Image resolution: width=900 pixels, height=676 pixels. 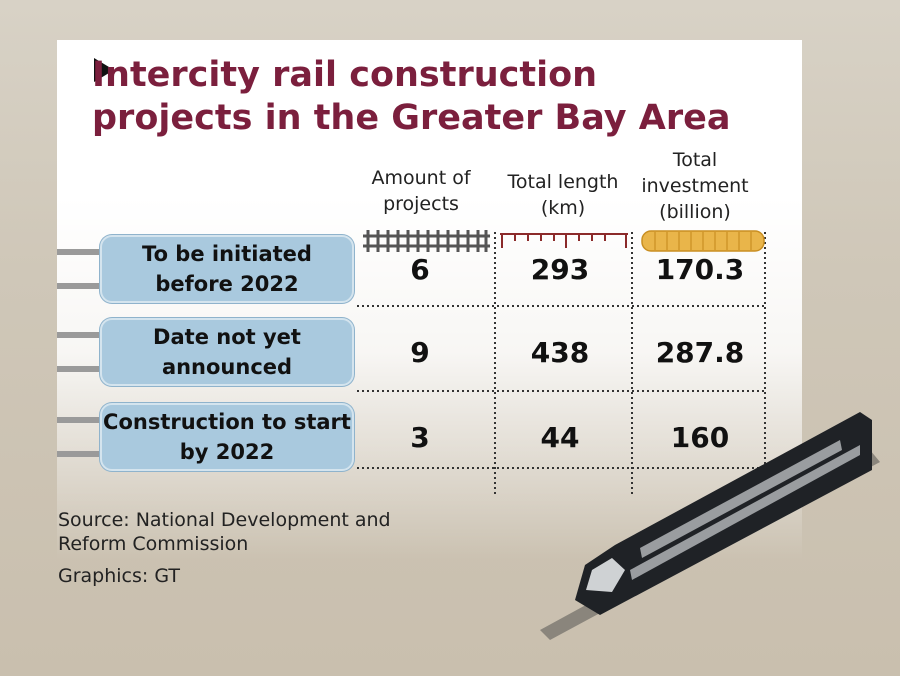 What do you see at coordinates (710, 526) in the screenshot?
I see `train-illustration` at bounding box center [710, 526].